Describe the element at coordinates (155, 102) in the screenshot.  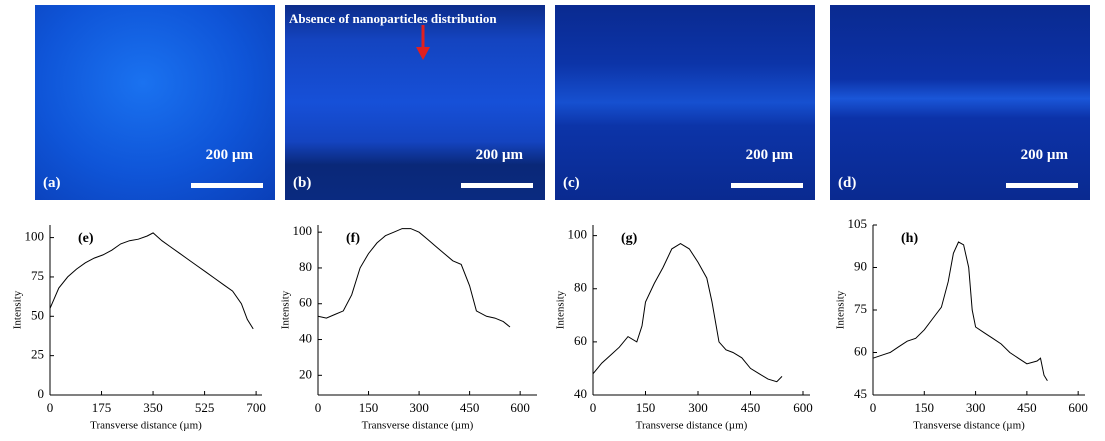
I see `image-a: (a) 200 µm` at that location.